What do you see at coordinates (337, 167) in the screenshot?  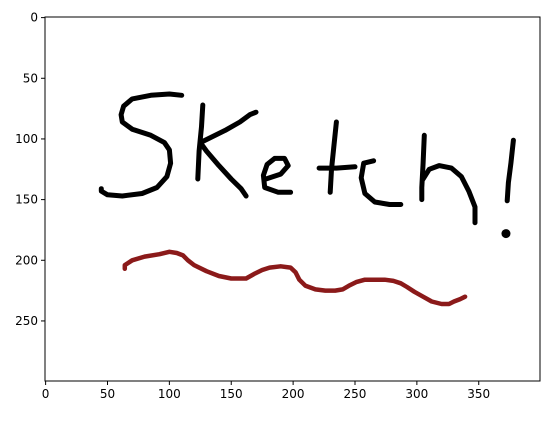 I see `stroke-t-cross` at bounding box center [337, 167].